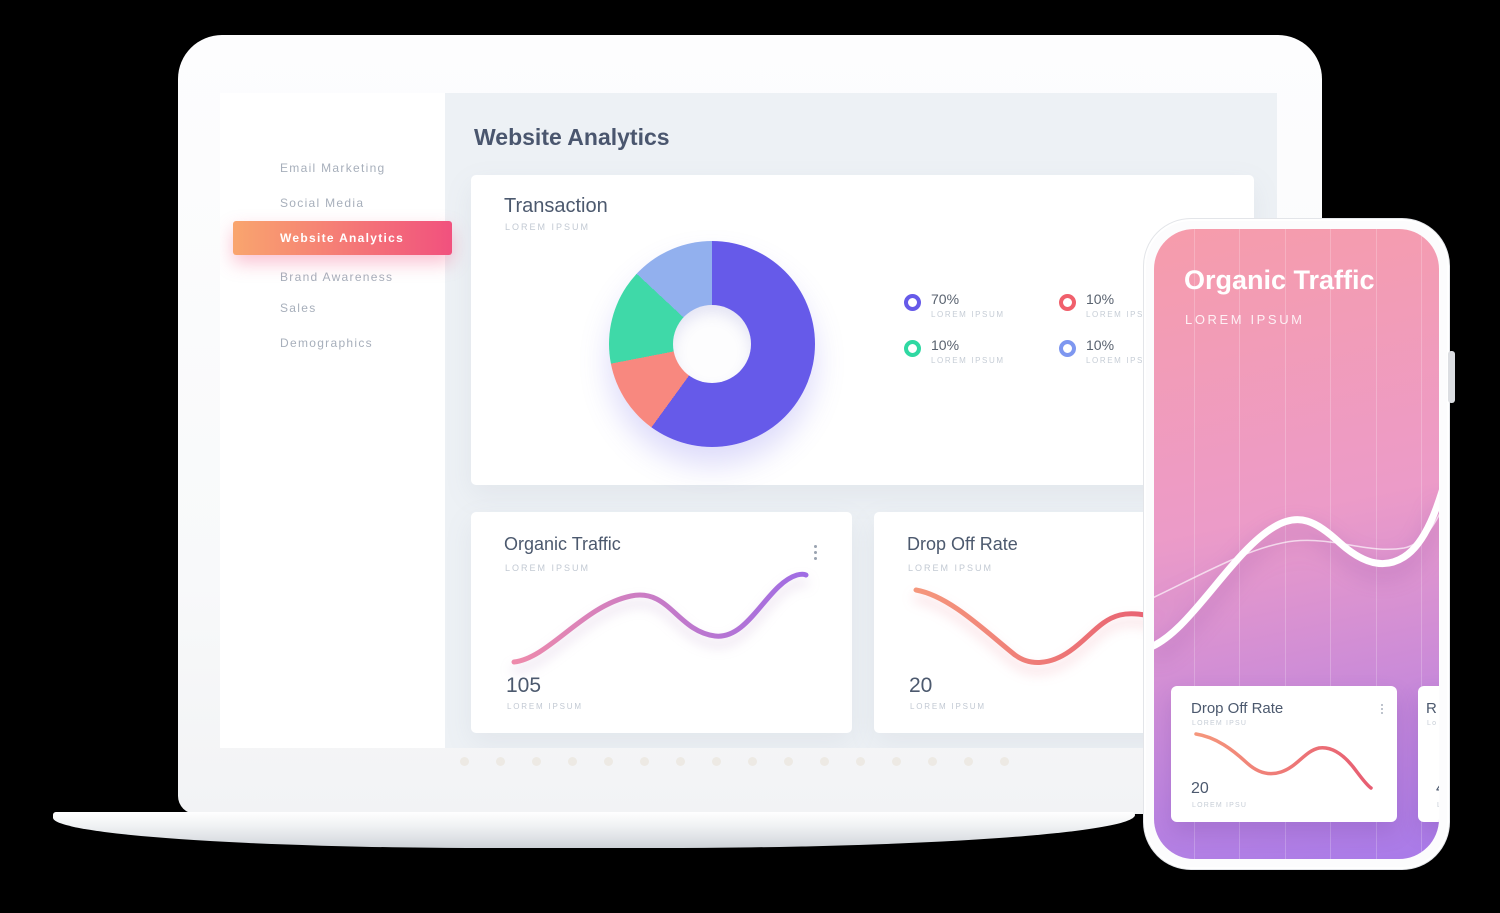 The height and width of the screenshot is (913, 1500). I want to click on sidebar-item-demographics: Demographics, so click(326, 343).